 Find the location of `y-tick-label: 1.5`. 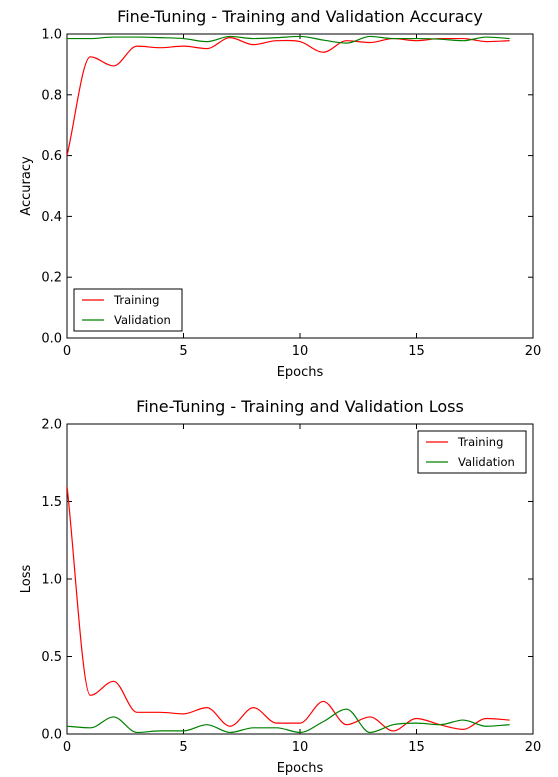

y-tick-label: 1.5 is located at coordinates (51, 502).